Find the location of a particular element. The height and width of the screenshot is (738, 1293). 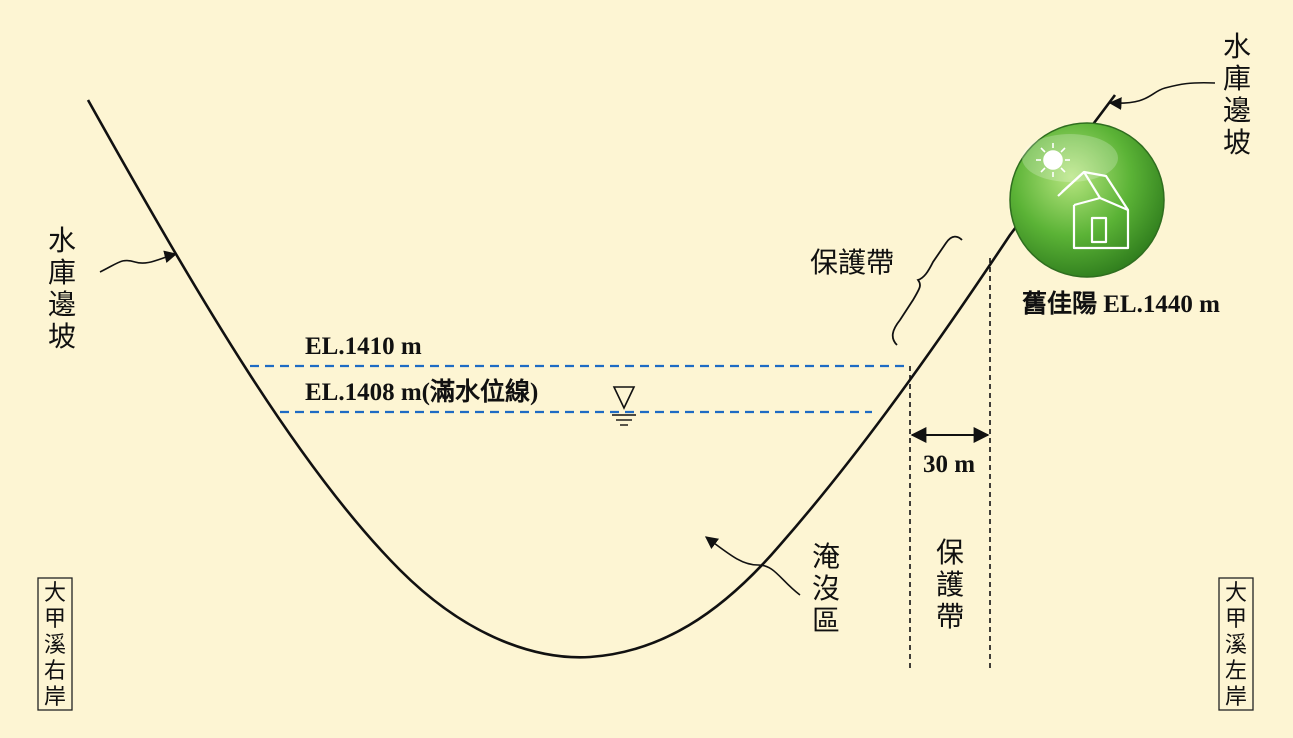

right-bank-char-4: 右 is located at coordinates (55, 671).